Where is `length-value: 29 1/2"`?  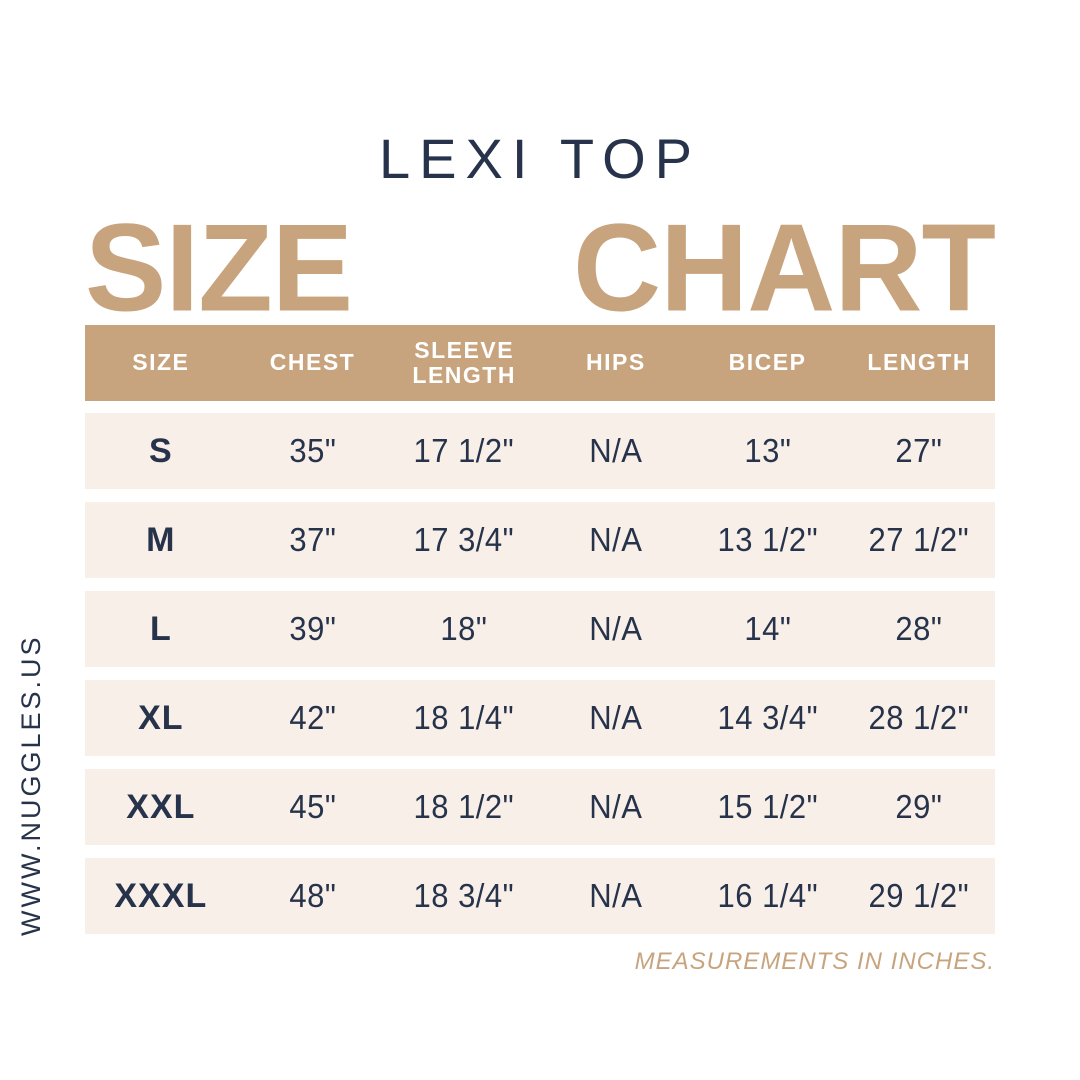 length-value: 29 1/2" is located at coordinates (919, 895).